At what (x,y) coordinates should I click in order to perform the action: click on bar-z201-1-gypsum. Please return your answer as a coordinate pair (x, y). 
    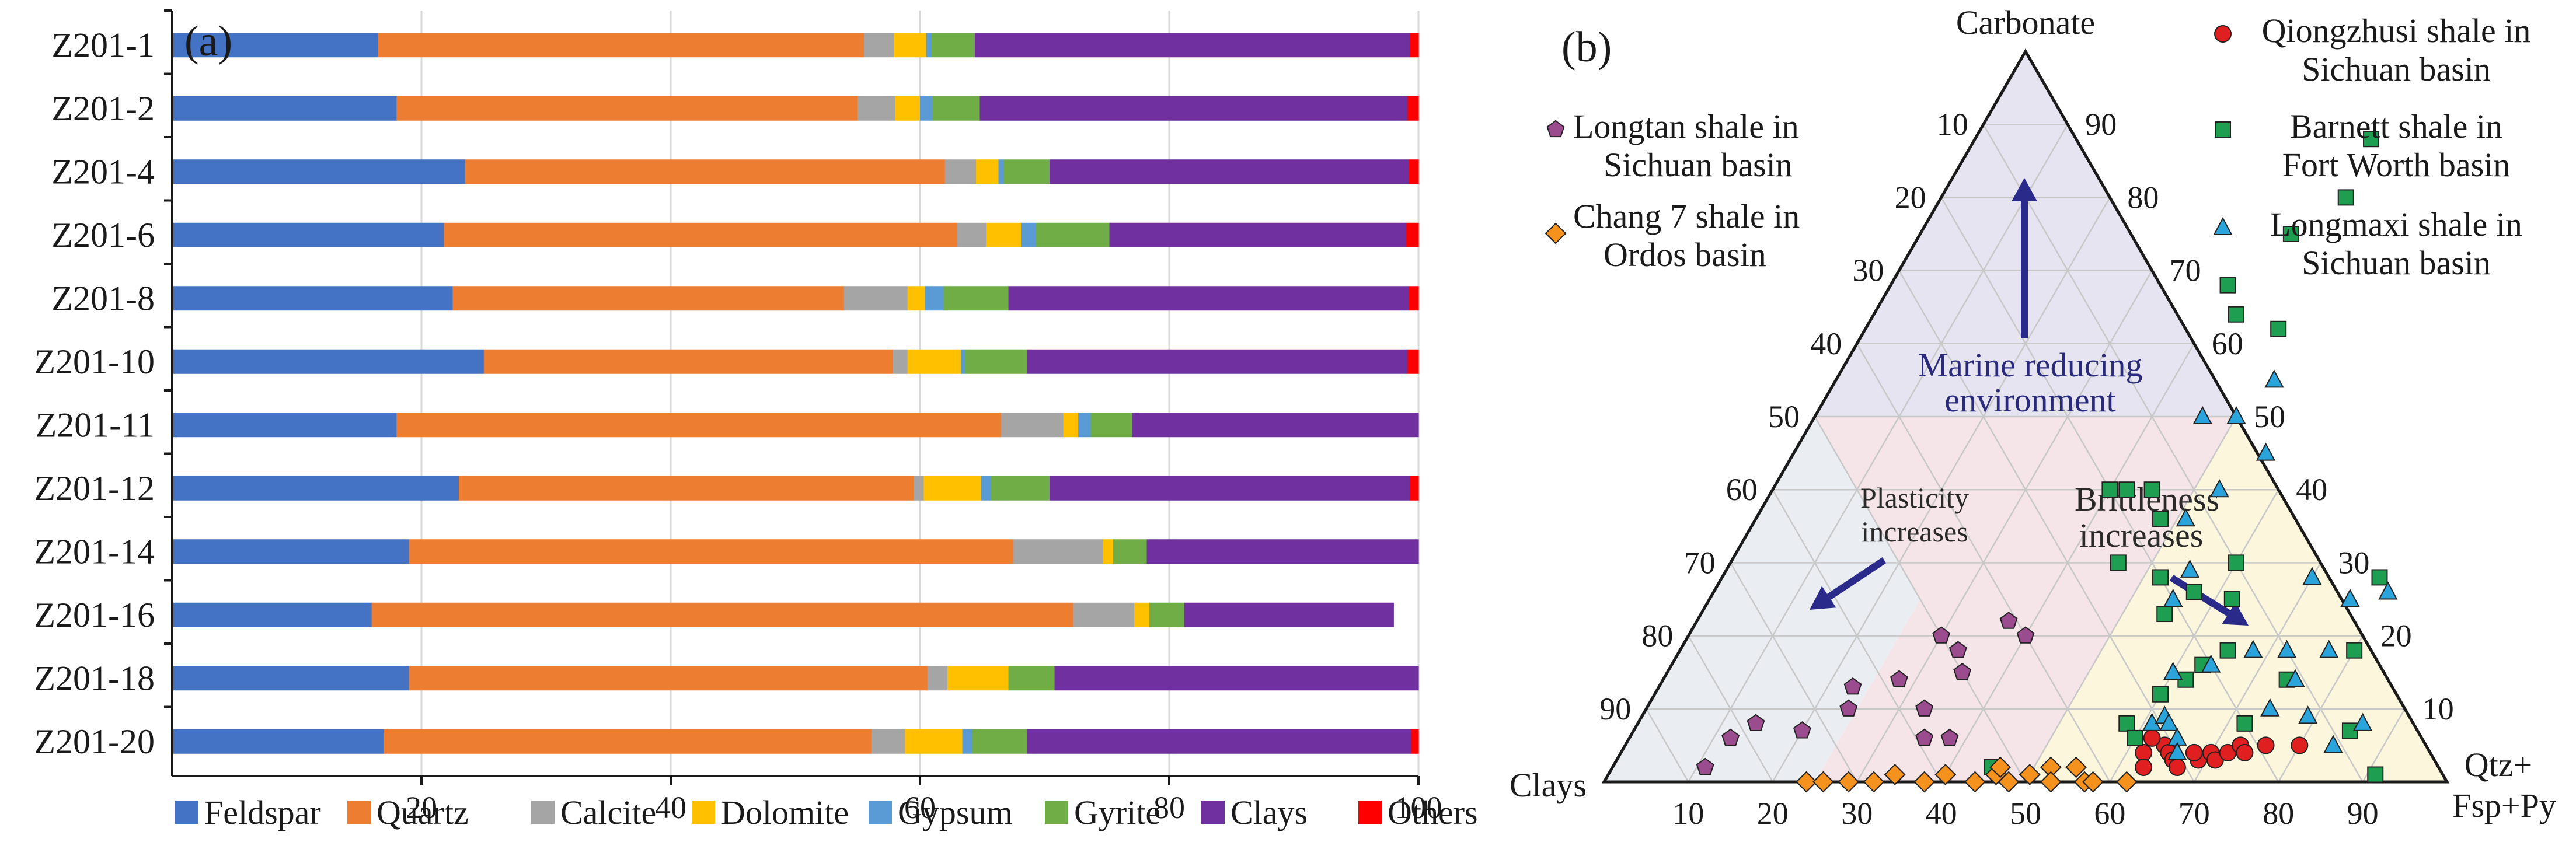
    Looking at the image, I should click on (929, 45).